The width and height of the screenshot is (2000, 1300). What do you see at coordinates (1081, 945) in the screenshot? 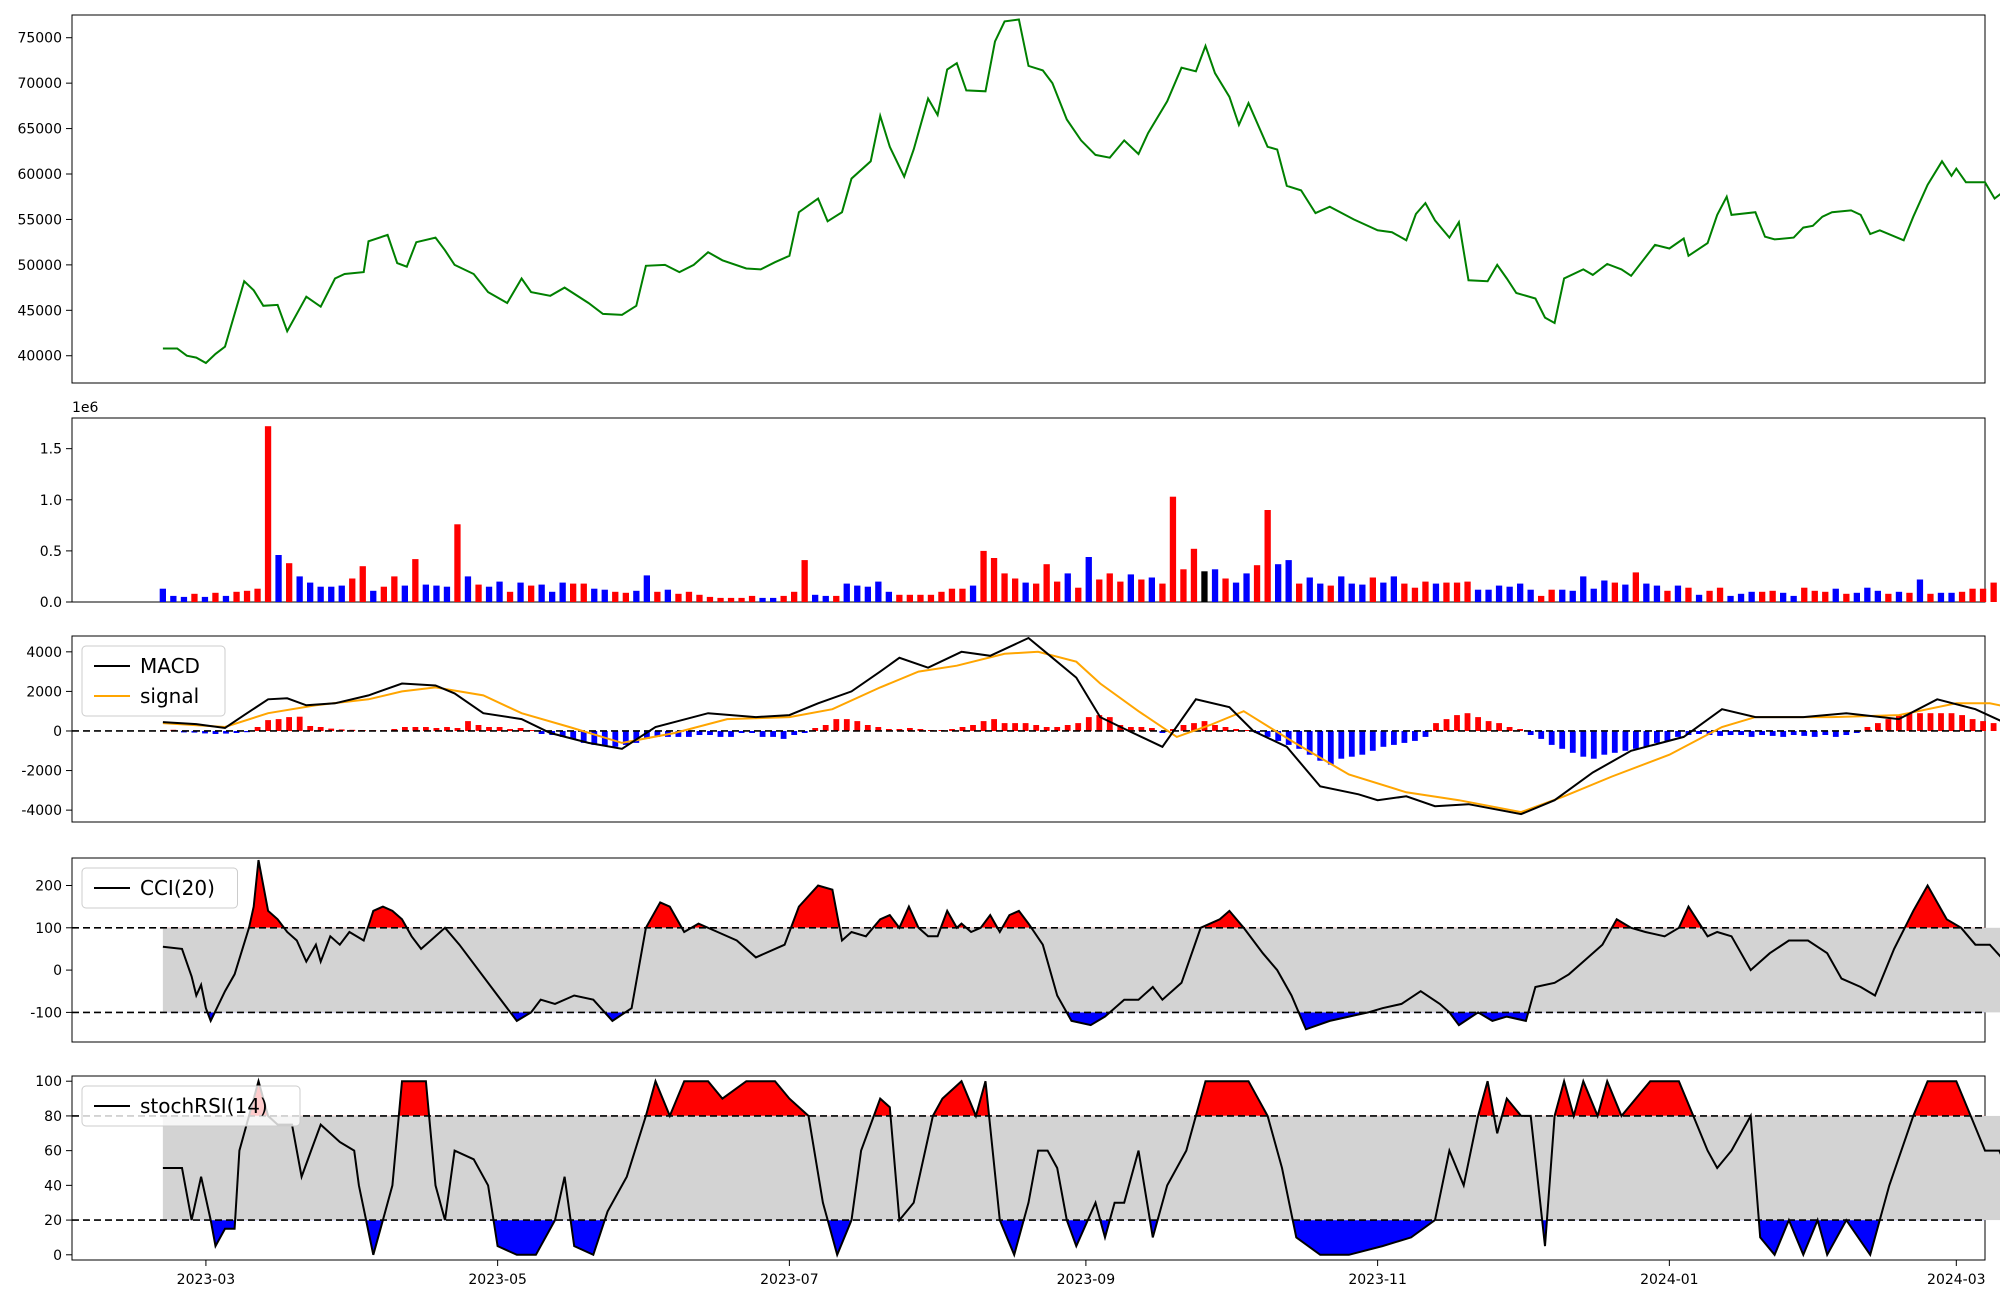
I see `cci-line` at bounding box center [1081, 945].